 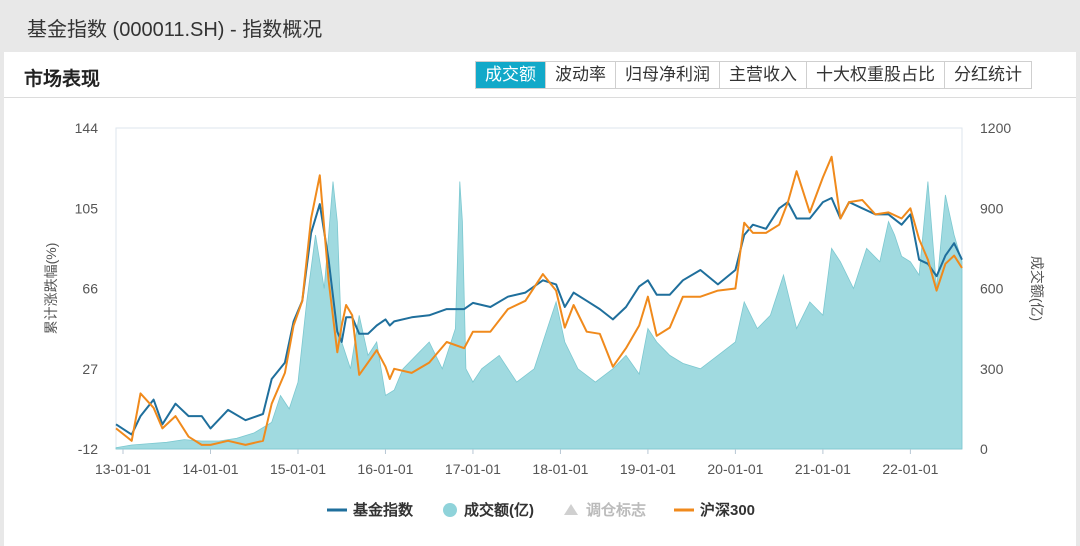 What do you see at coordinates (298, 469) in the screenshot?
I see `x-tick: 15-01-01` at bounding box center [298, 469].